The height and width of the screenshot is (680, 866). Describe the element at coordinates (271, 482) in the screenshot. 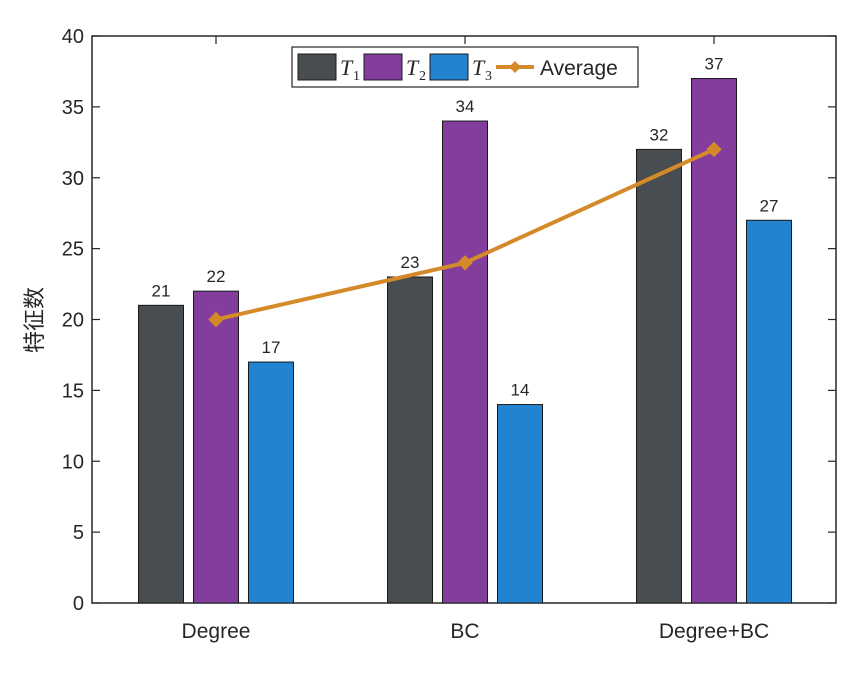

I see `bar-t3-degree` at that location.